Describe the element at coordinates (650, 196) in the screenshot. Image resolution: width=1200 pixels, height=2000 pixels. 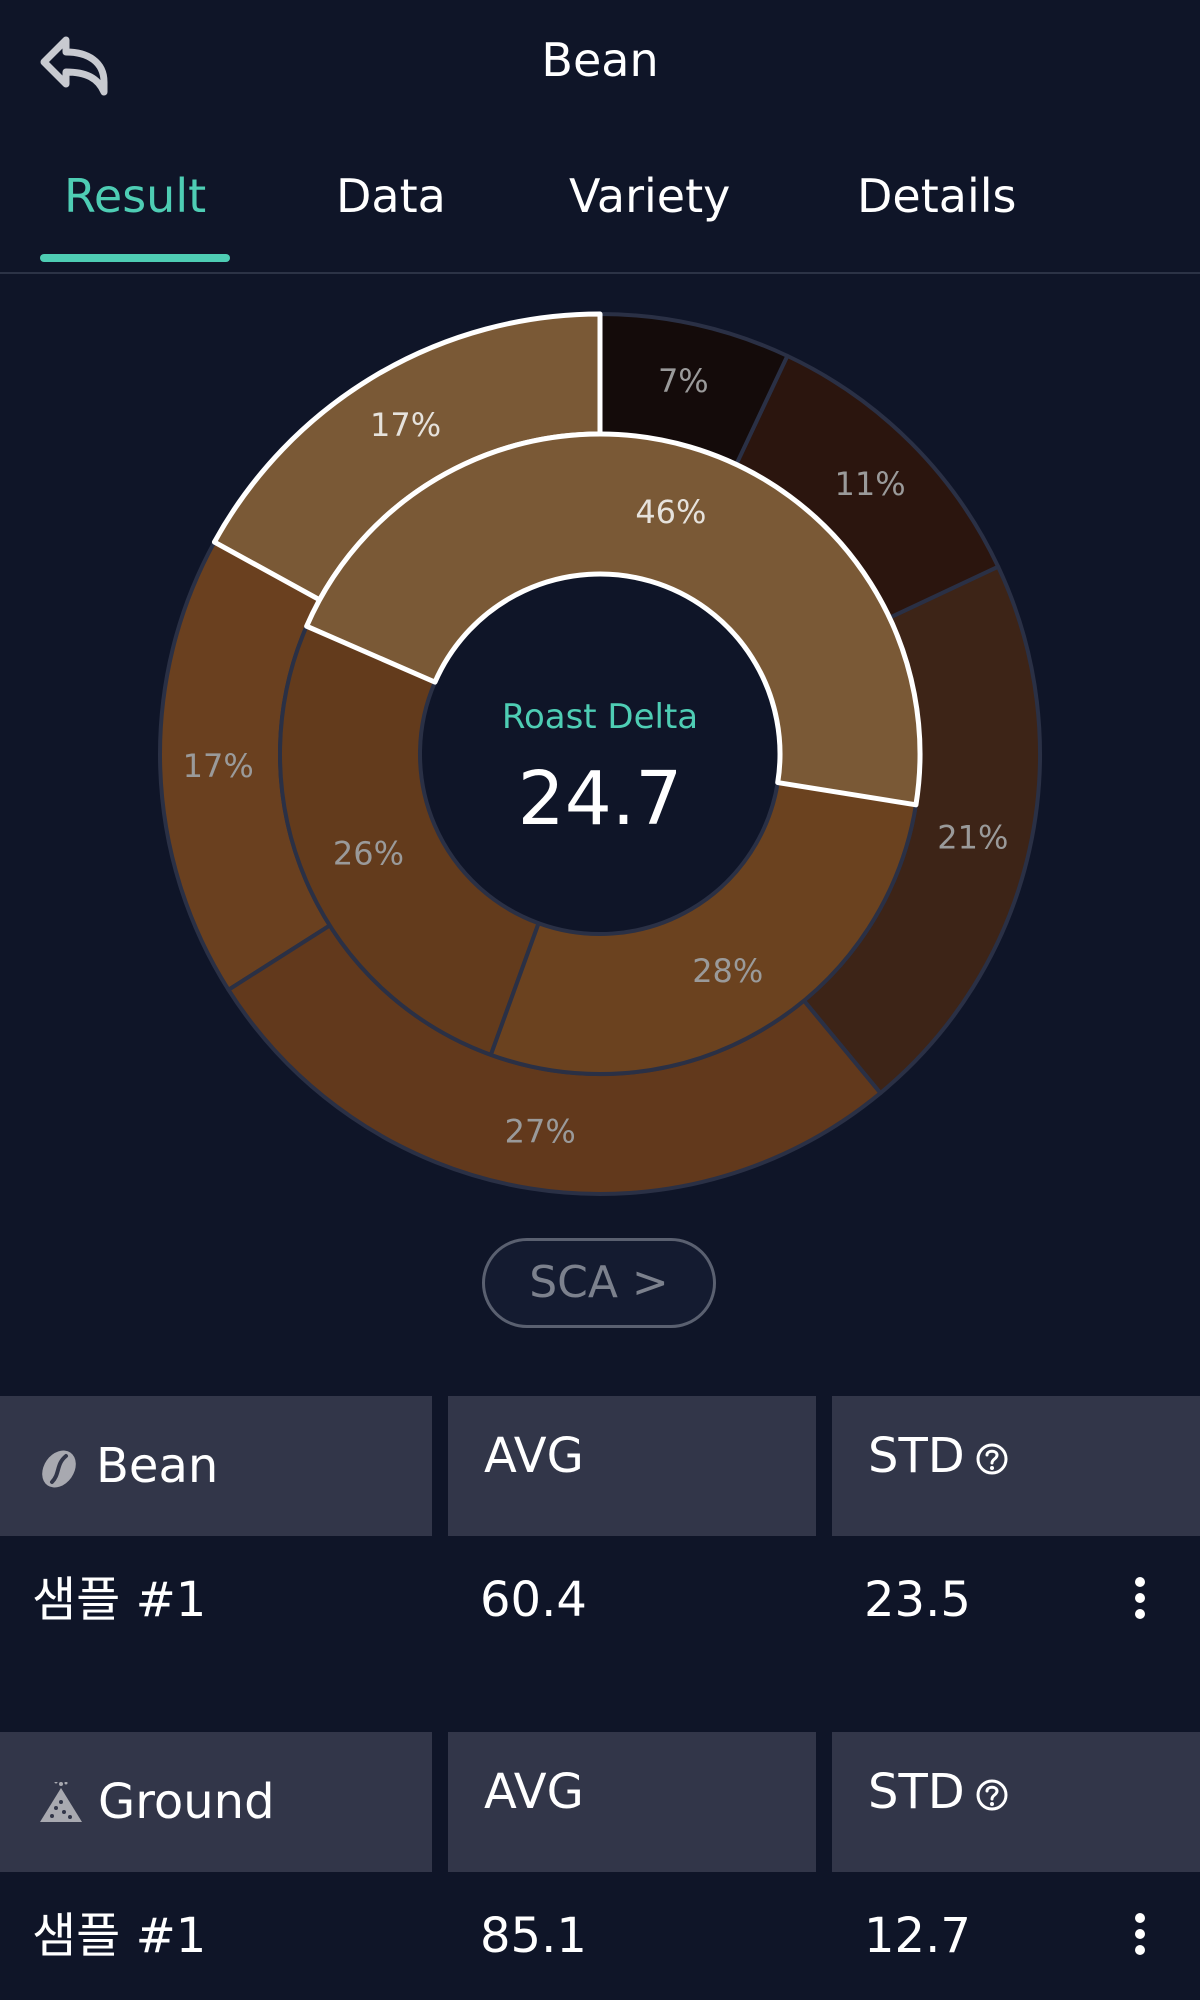
I see `tab-variety: Variety` at that location.